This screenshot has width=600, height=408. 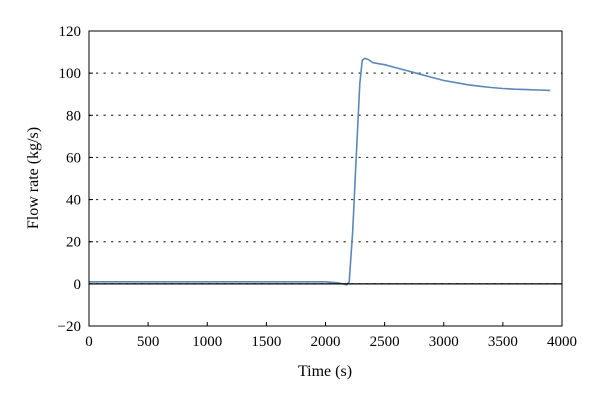 What do you see at coordinates (33, 178) in the screenshot?
I see `y-axis-title: Flow rate (kg/s)` at bounding box center [33, 178].